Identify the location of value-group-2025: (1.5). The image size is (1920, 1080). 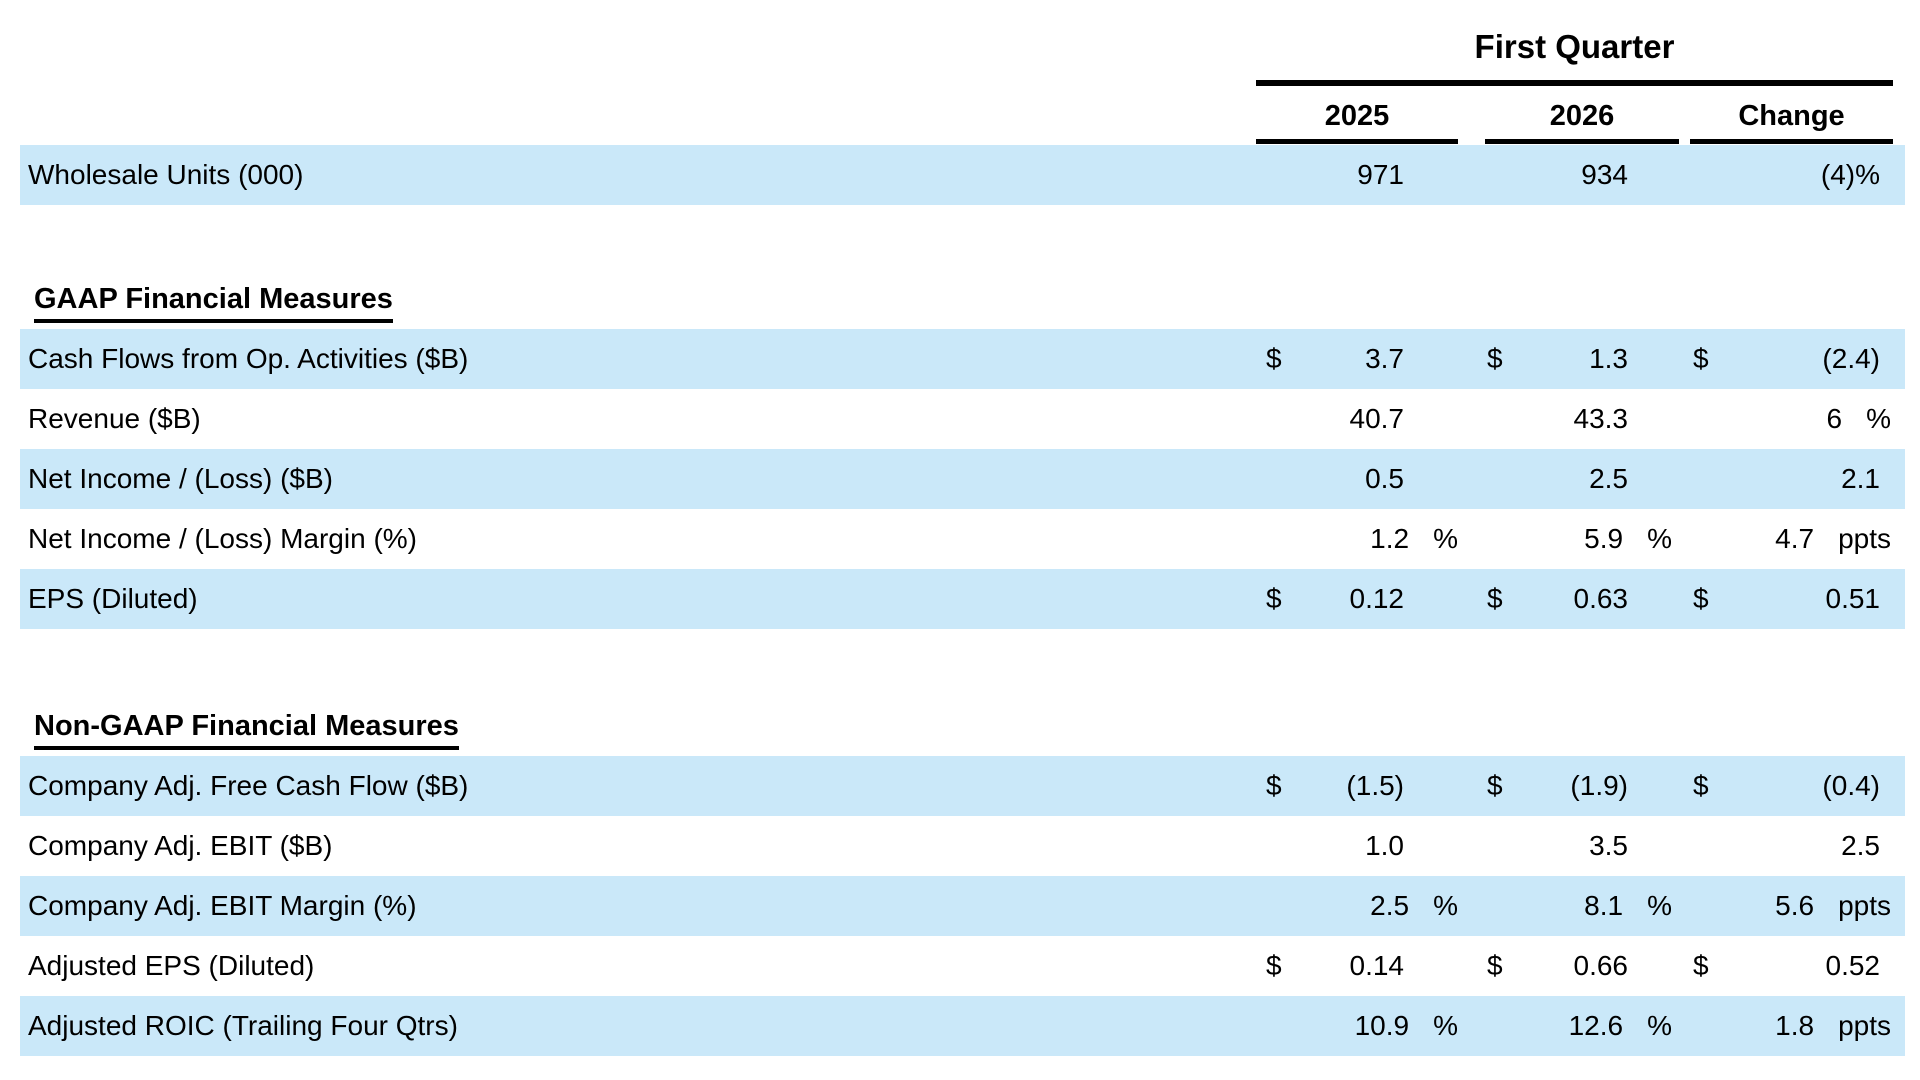
(1377, 786).